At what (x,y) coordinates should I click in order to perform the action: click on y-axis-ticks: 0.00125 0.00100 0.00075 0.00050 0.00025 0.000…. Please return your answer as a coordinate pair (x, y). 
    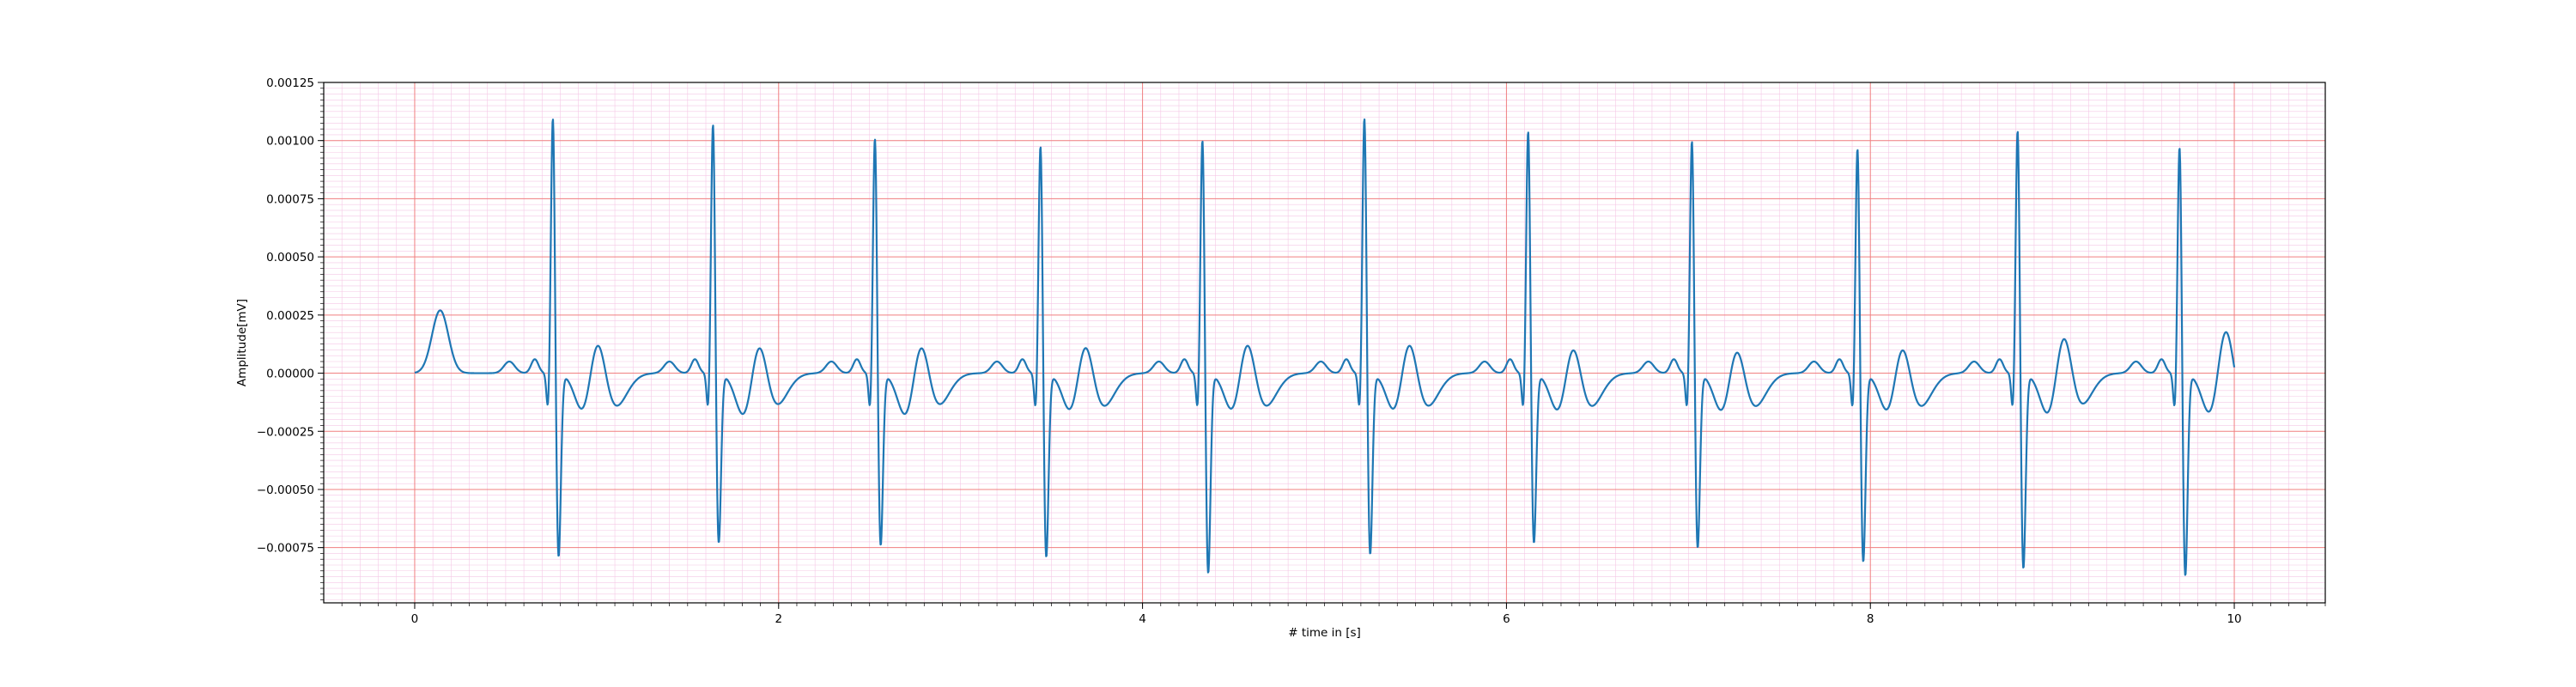
    Looking at the image, I should click on (291, 338).